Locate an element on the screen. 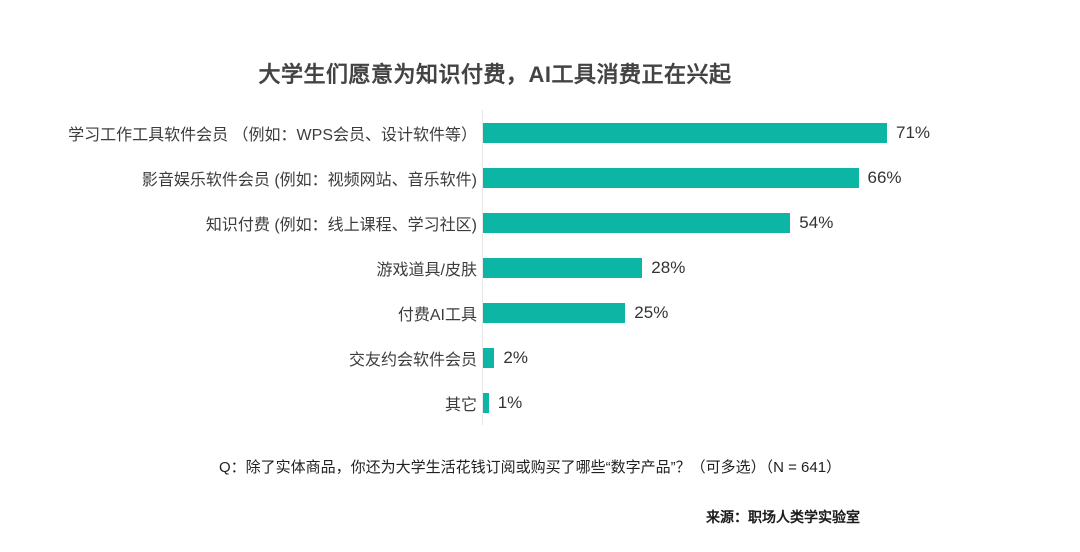 The image size is (1080, 552). category-label: 知识付费 (例如：线上课程、学习社区) is located at coordinates (341, 225).